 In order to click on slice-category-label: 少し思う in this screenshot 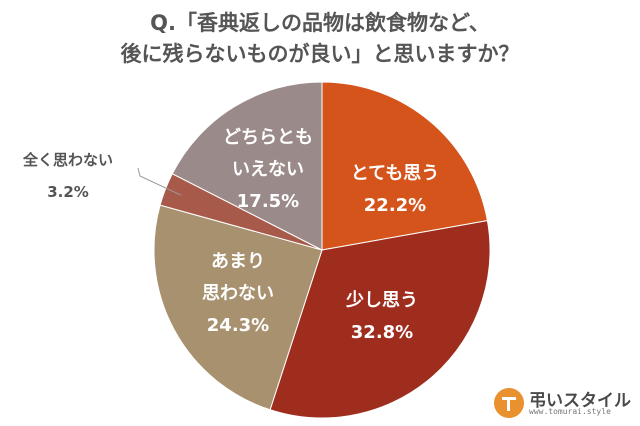, I will do `click(381, 300)`.